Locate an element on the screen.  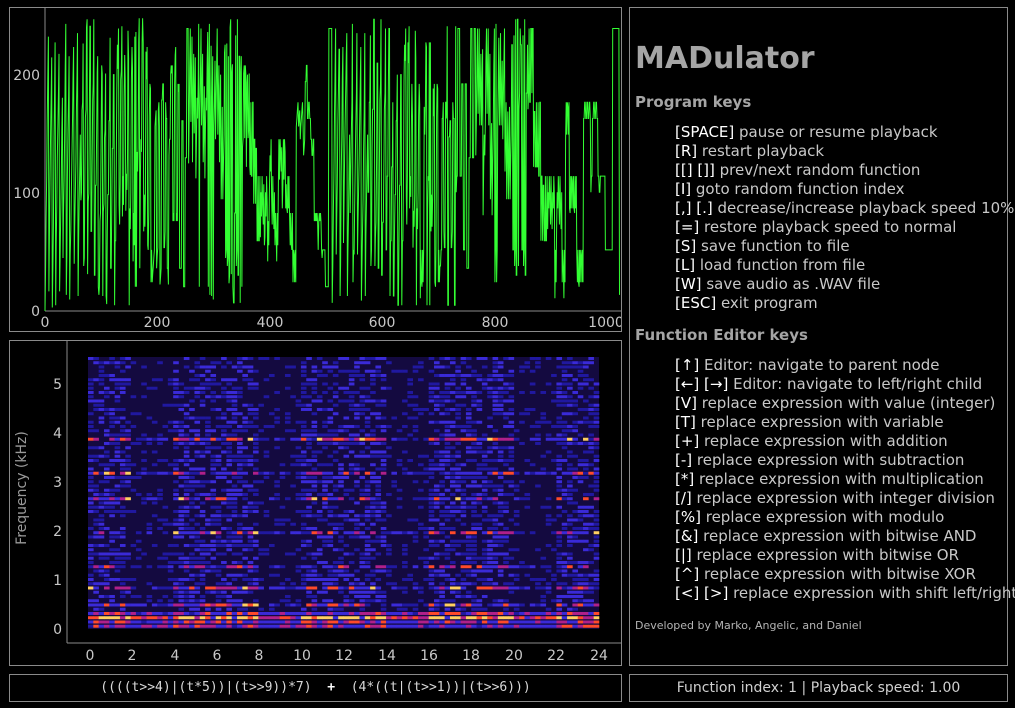
key-row-subtraction: [-] replace expression with subtraction is located at coordinates (845, 460).